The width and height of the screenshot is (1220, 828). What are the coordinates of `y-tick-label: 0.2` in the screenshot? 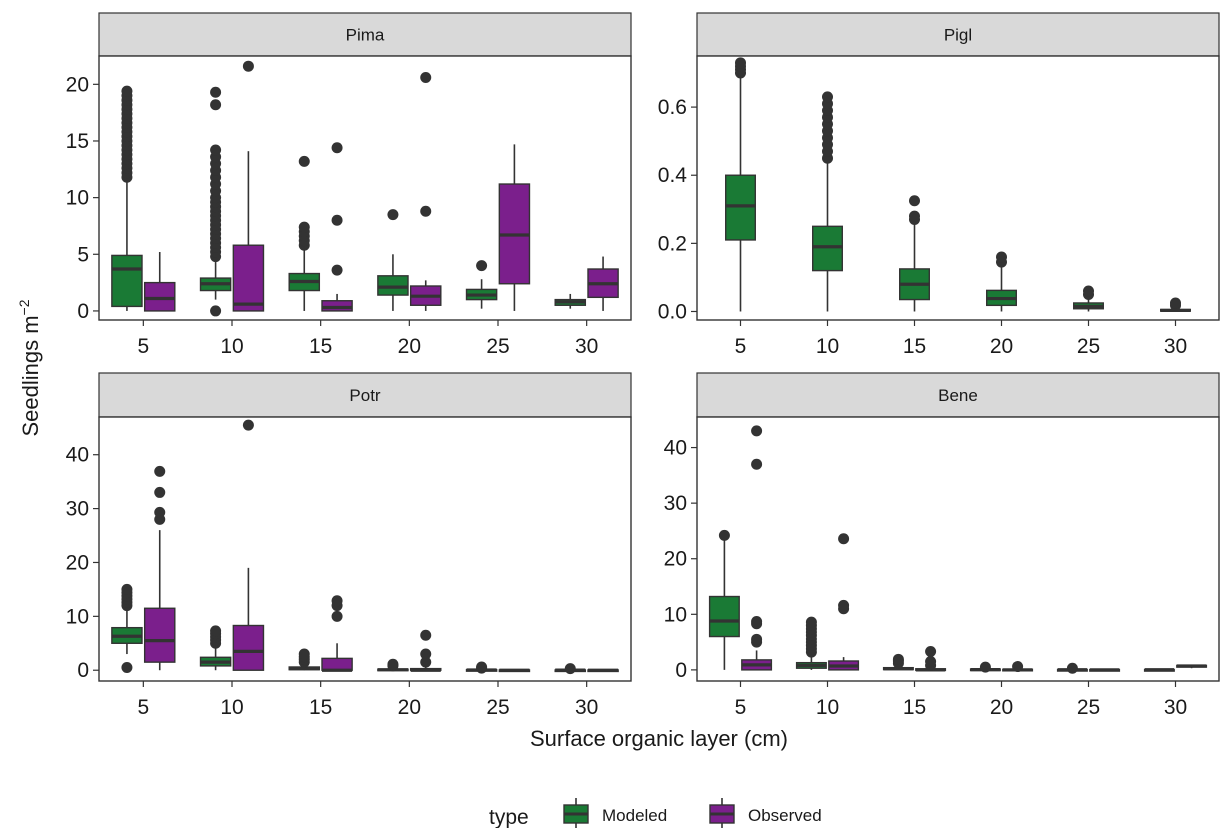 It's located at (672, 243).